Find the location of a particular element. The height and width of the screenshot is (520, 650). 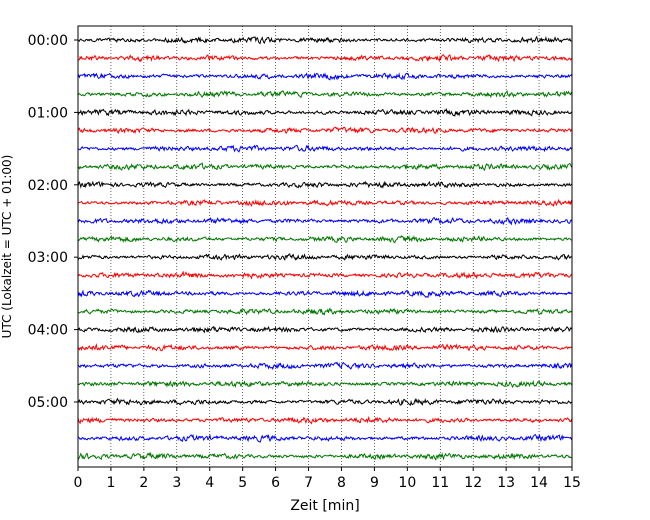

x-tick-label: 5 is located at coordinates (242, 483).